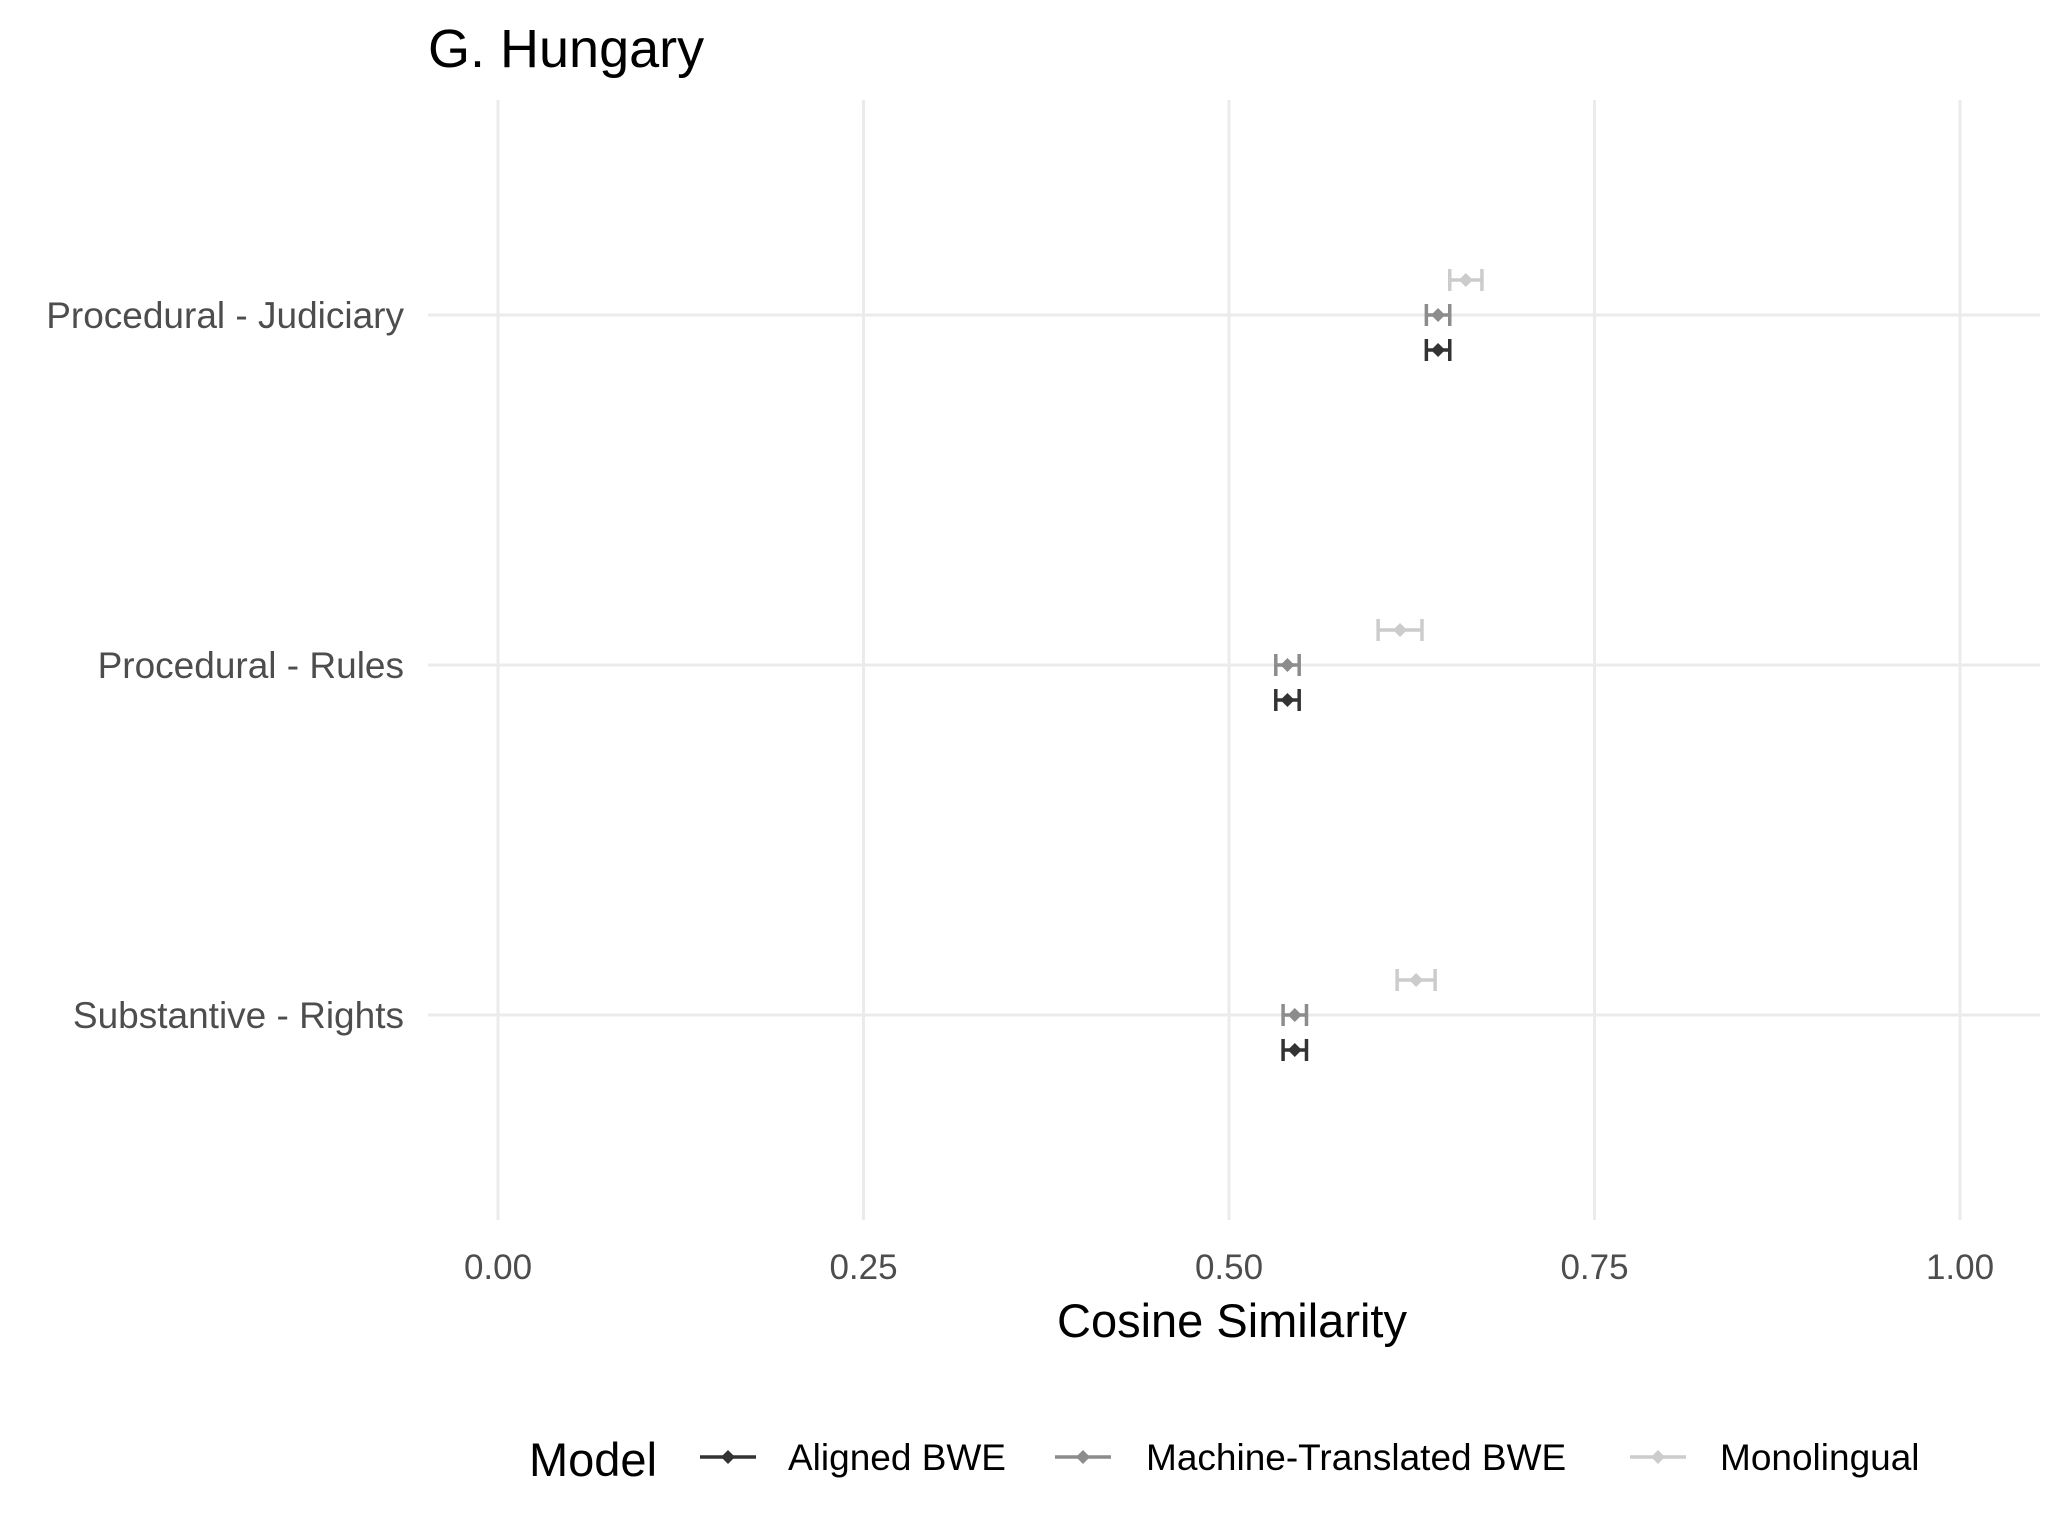 The width and height of the screenshot is (2048, 1536). I want to click on legend-title: Model, so click(593, 1459).